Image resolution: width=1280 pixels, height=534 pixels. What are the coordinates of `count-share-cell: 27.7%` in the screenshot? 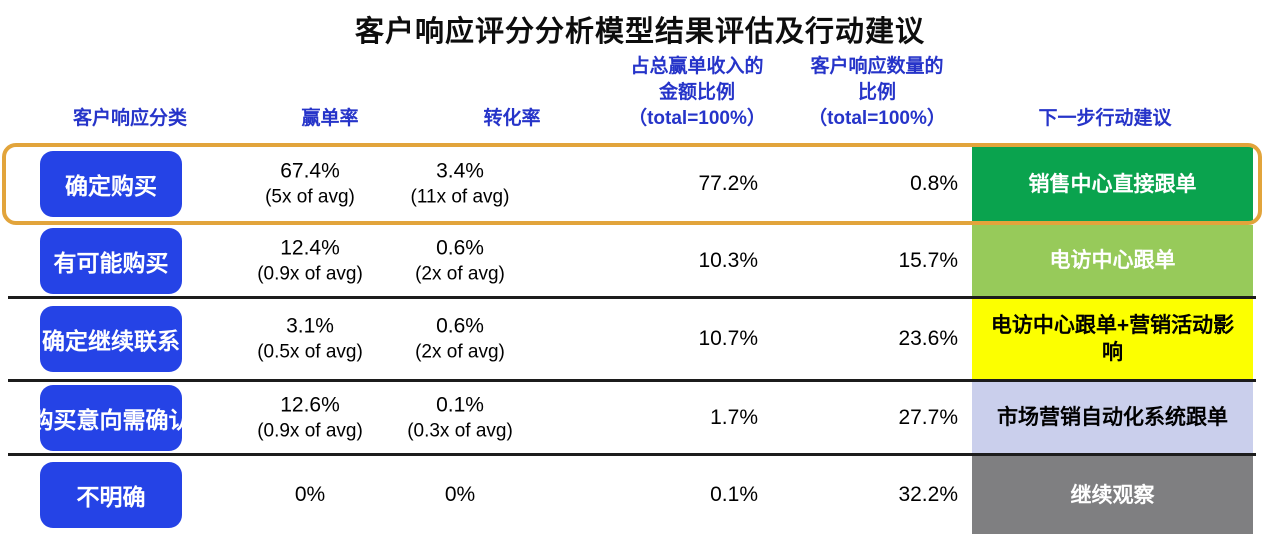 It's located at (928, 417).